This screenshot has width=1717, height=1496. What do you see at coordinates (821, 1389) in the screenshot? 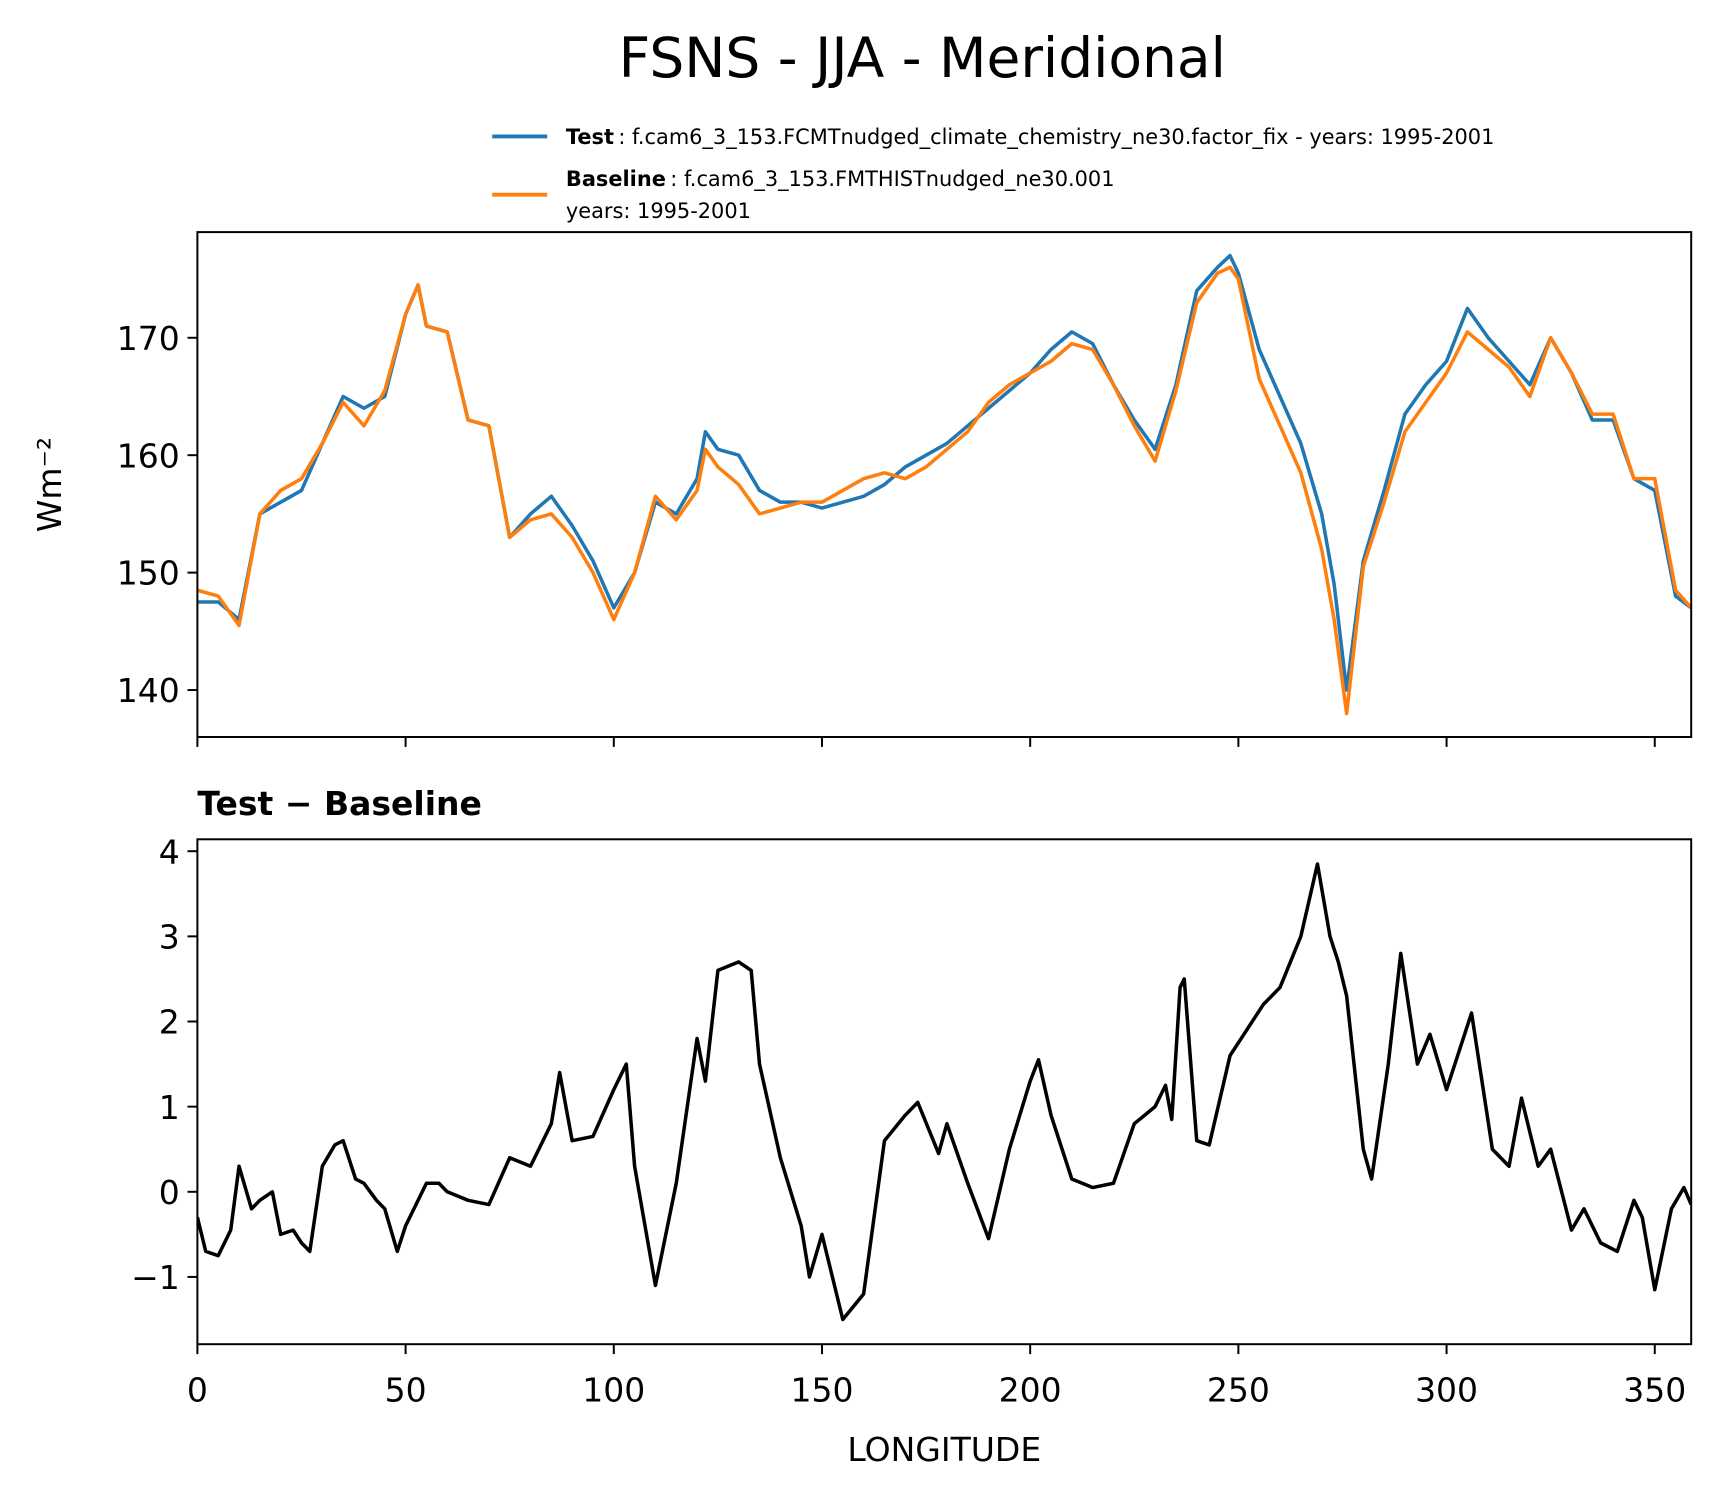
I see `x-tick-label: 150` at bounding box center [821, 1389].